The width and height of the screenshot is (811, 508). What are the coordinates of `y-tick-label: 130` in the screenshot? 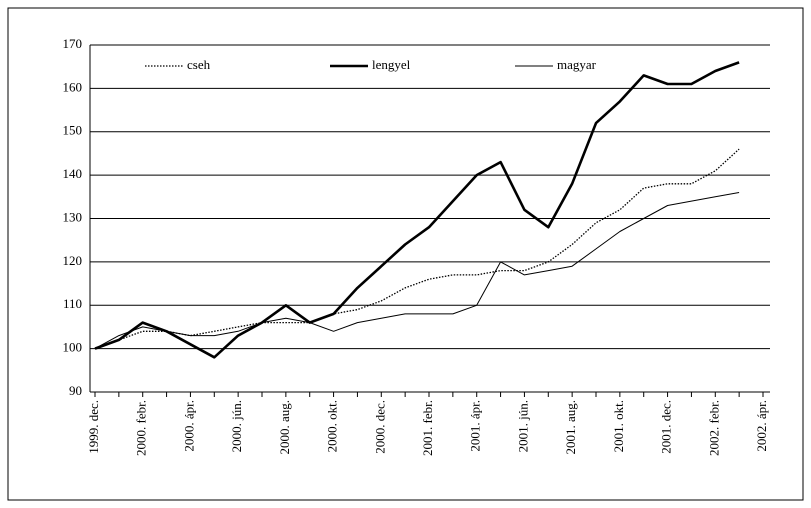 It's located at (73, 216).